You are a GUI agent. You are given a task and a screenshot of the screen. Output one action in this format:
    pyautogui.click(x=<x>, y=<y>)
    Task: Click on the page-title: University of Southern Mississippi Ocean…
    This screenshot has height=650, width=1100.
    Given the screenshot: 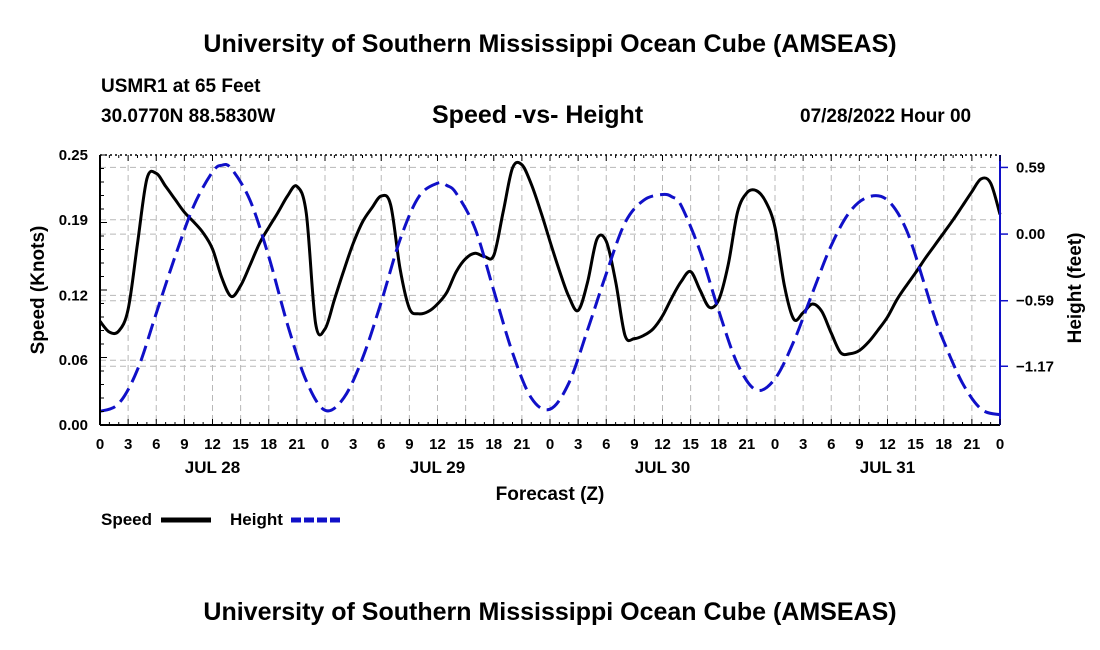 What is the action you would take?
    pyautogui.click(x=550, y=44)
    